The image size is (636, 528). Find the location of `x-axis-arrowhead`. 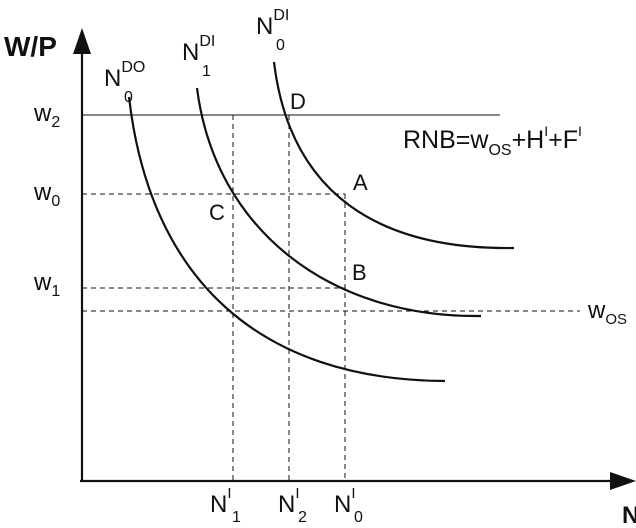

x-axis-arrowhead is located at coordinates (623, 481).